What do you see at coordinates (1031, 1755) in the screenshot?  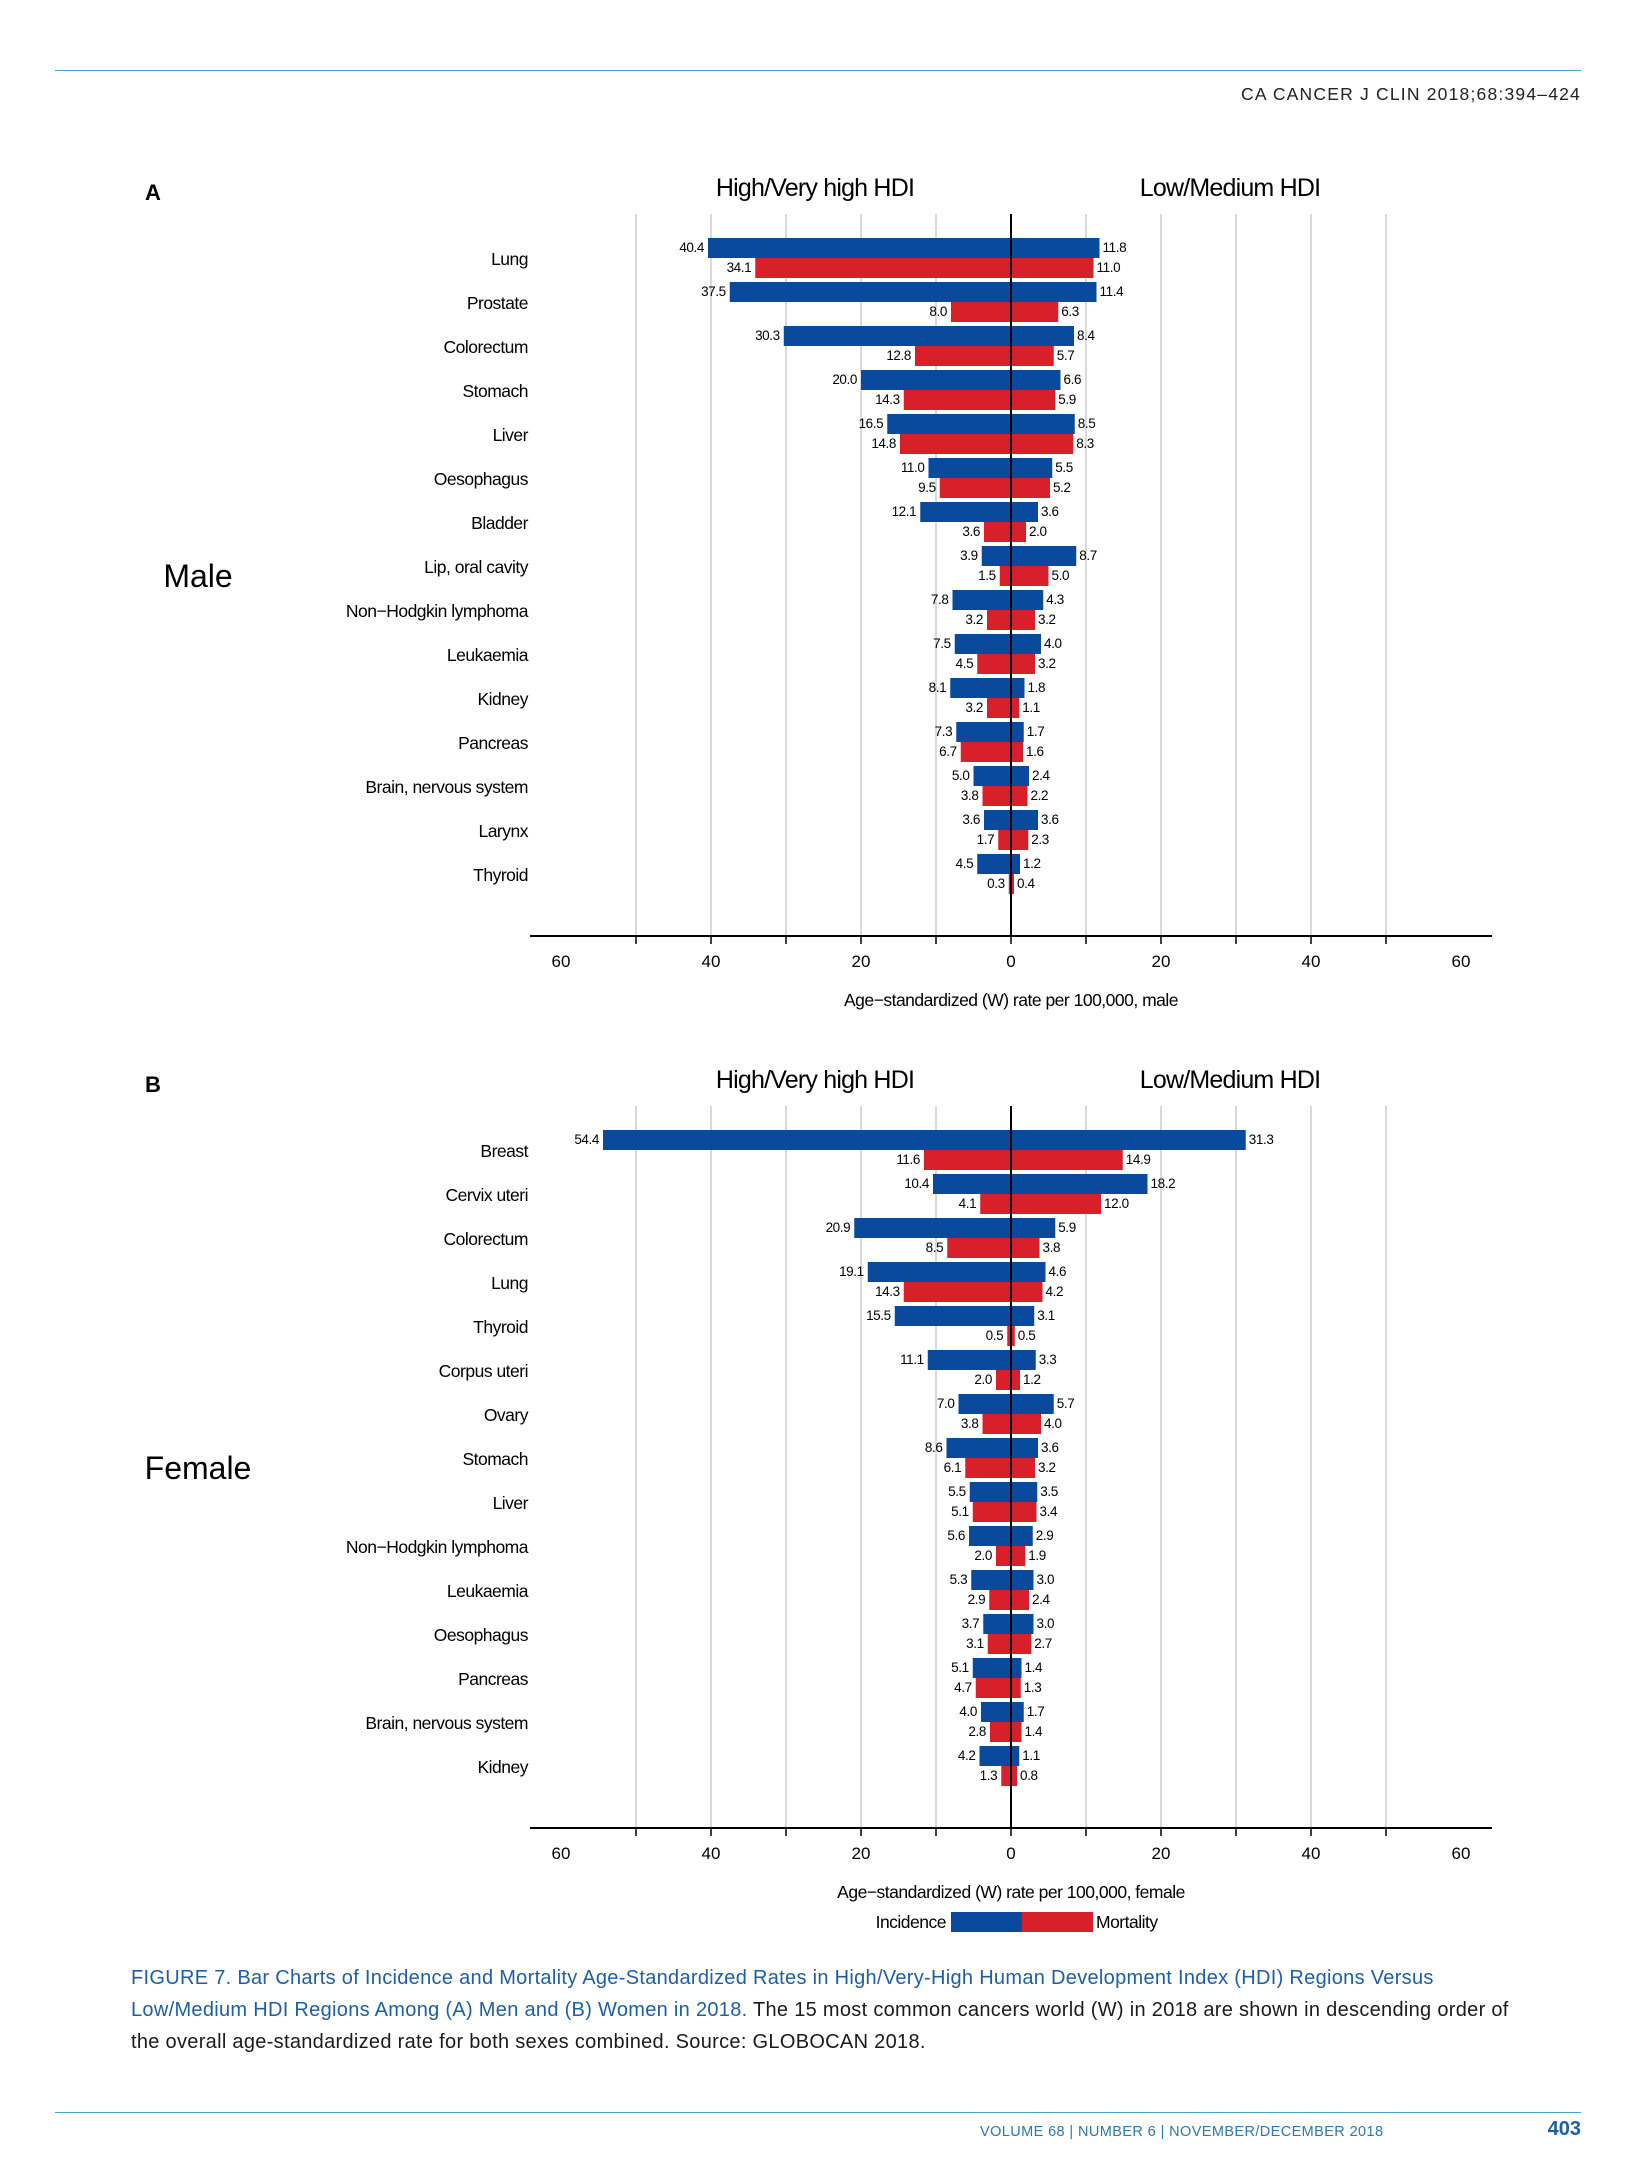 I see `data-label: 1.1` at bounding box center [1031, 1755].